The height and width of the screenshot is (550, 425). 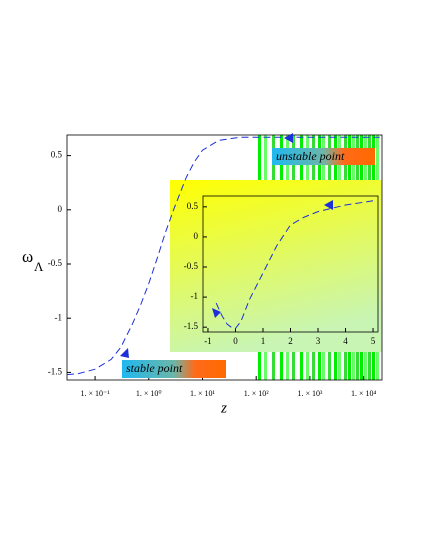 I want to click on x-tick-label: -1, so click(x=208, y=341).